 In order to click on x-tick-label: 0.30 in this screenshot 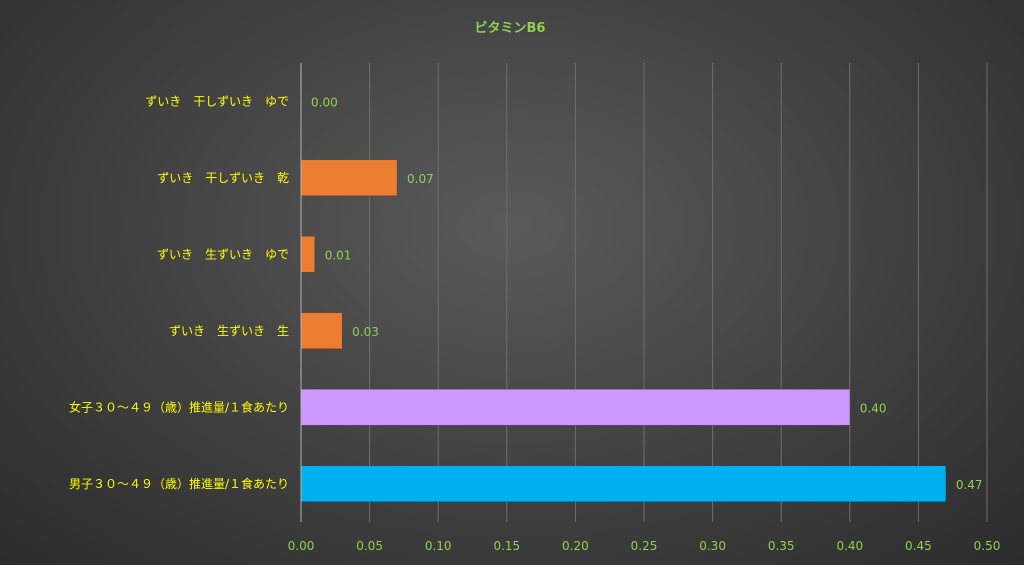, I will do `click(712, 546)`.